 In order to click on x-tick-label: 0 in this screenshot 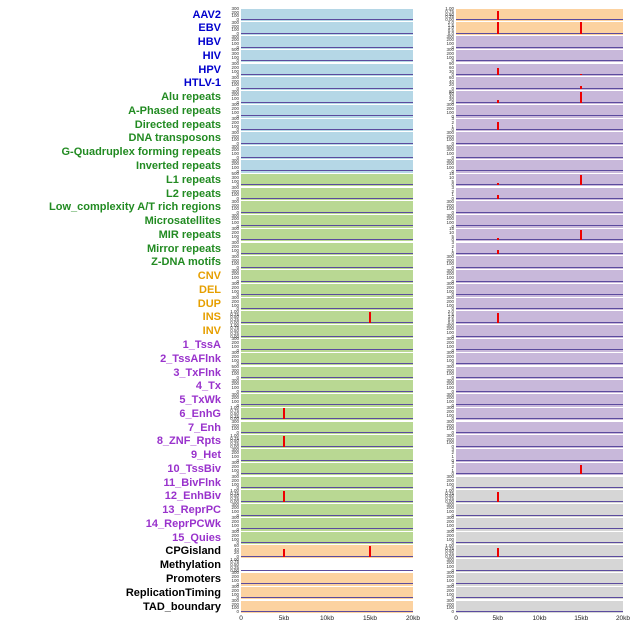, I will do `click(241, 618)`.